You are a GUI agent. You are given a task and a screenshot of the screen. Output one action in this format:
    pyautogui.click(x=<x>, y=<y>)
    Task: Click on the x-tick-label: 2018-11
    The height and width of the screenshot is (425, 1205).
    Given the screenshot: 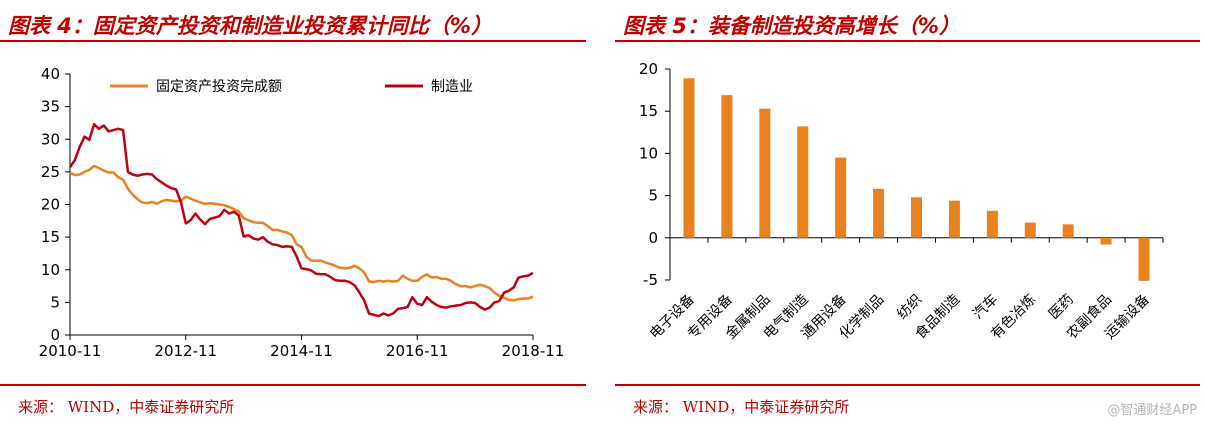 What is the action you would take?
    pyautogui.click(x=533, y=351)
    